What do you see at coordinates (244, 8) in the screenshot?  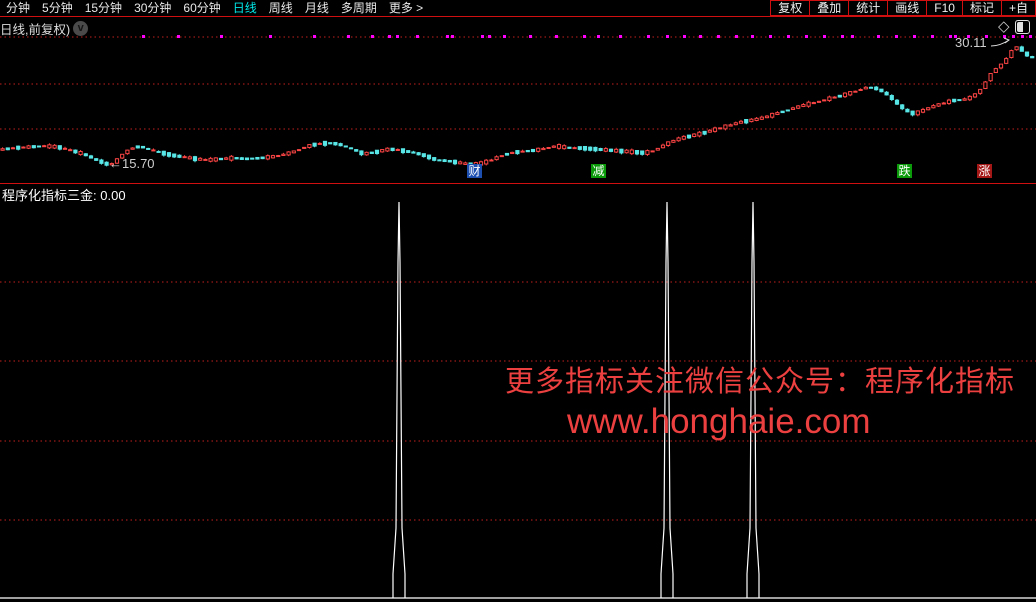 I see `menu-item-5: 日线` at bounding box center [244, 8].